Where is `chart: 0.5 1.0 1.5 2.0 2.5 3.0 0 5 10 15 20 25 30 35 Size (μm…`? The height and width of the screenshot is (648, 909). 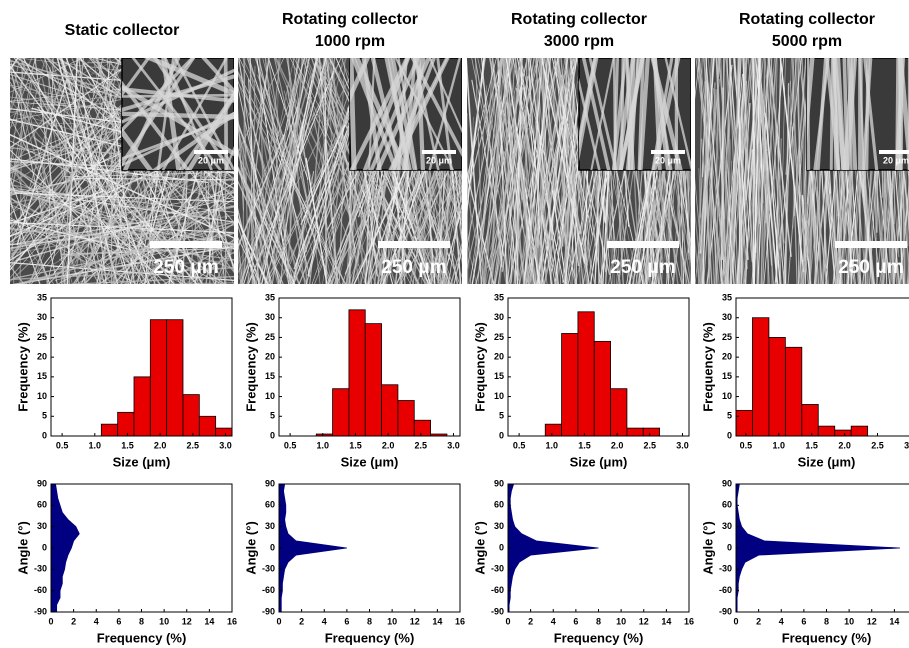
chart: 0.5 1.0 1.5 2.0 2.5 3.0 0 5 10 15 20 25 30 35 Size (μm… is located at coordinates (124, 380).